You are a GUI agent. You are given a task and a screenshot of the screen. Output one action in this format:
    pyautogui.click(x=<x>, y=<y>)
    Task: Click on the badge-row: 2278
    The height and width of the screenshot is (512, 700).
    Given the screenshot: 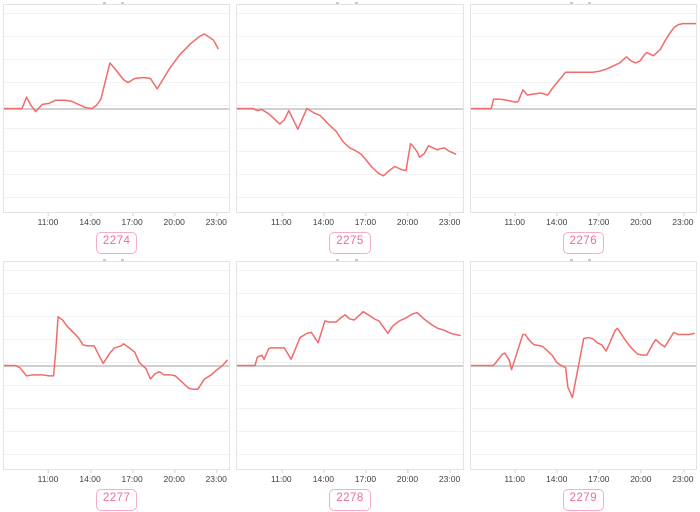 What is the action you would take?
    pyautogui.click(x=349, y=500)
    